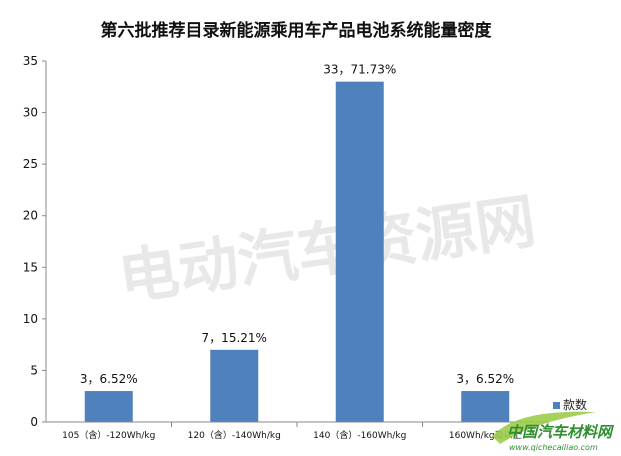 Image resolution: width=621 pixels, height=456 pixels. Describe the element at coordinates (575, 404) in the screenshot. I see `legend-label: 款数` at that location.